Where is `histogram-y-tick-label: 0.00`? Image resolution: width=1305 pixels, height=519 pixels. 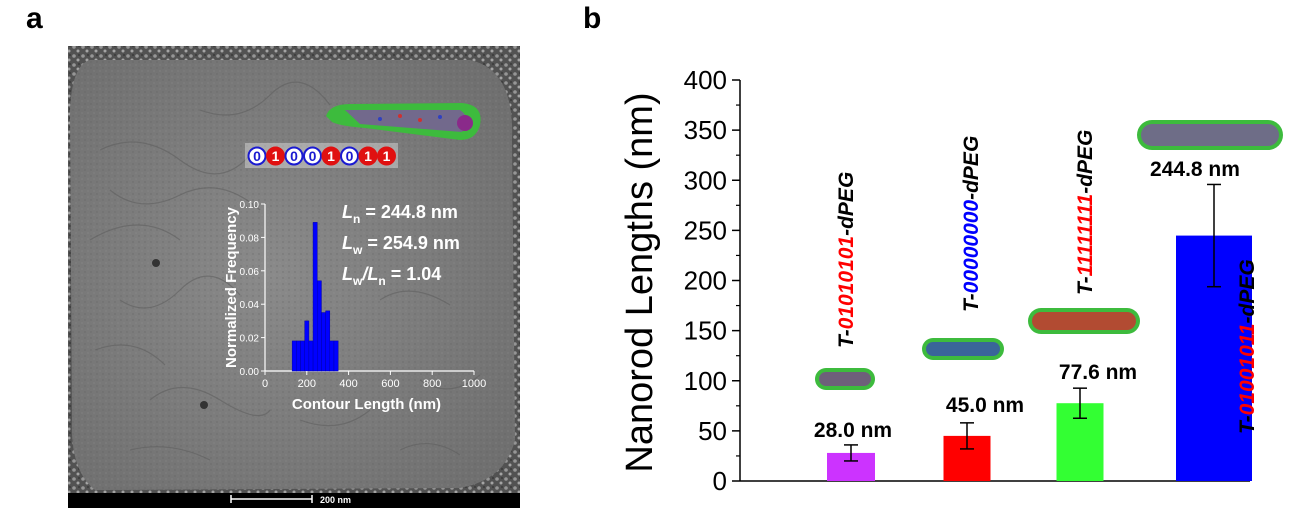
histogram-y-tick-label: 0.00 is located at coordinates (250, 372).